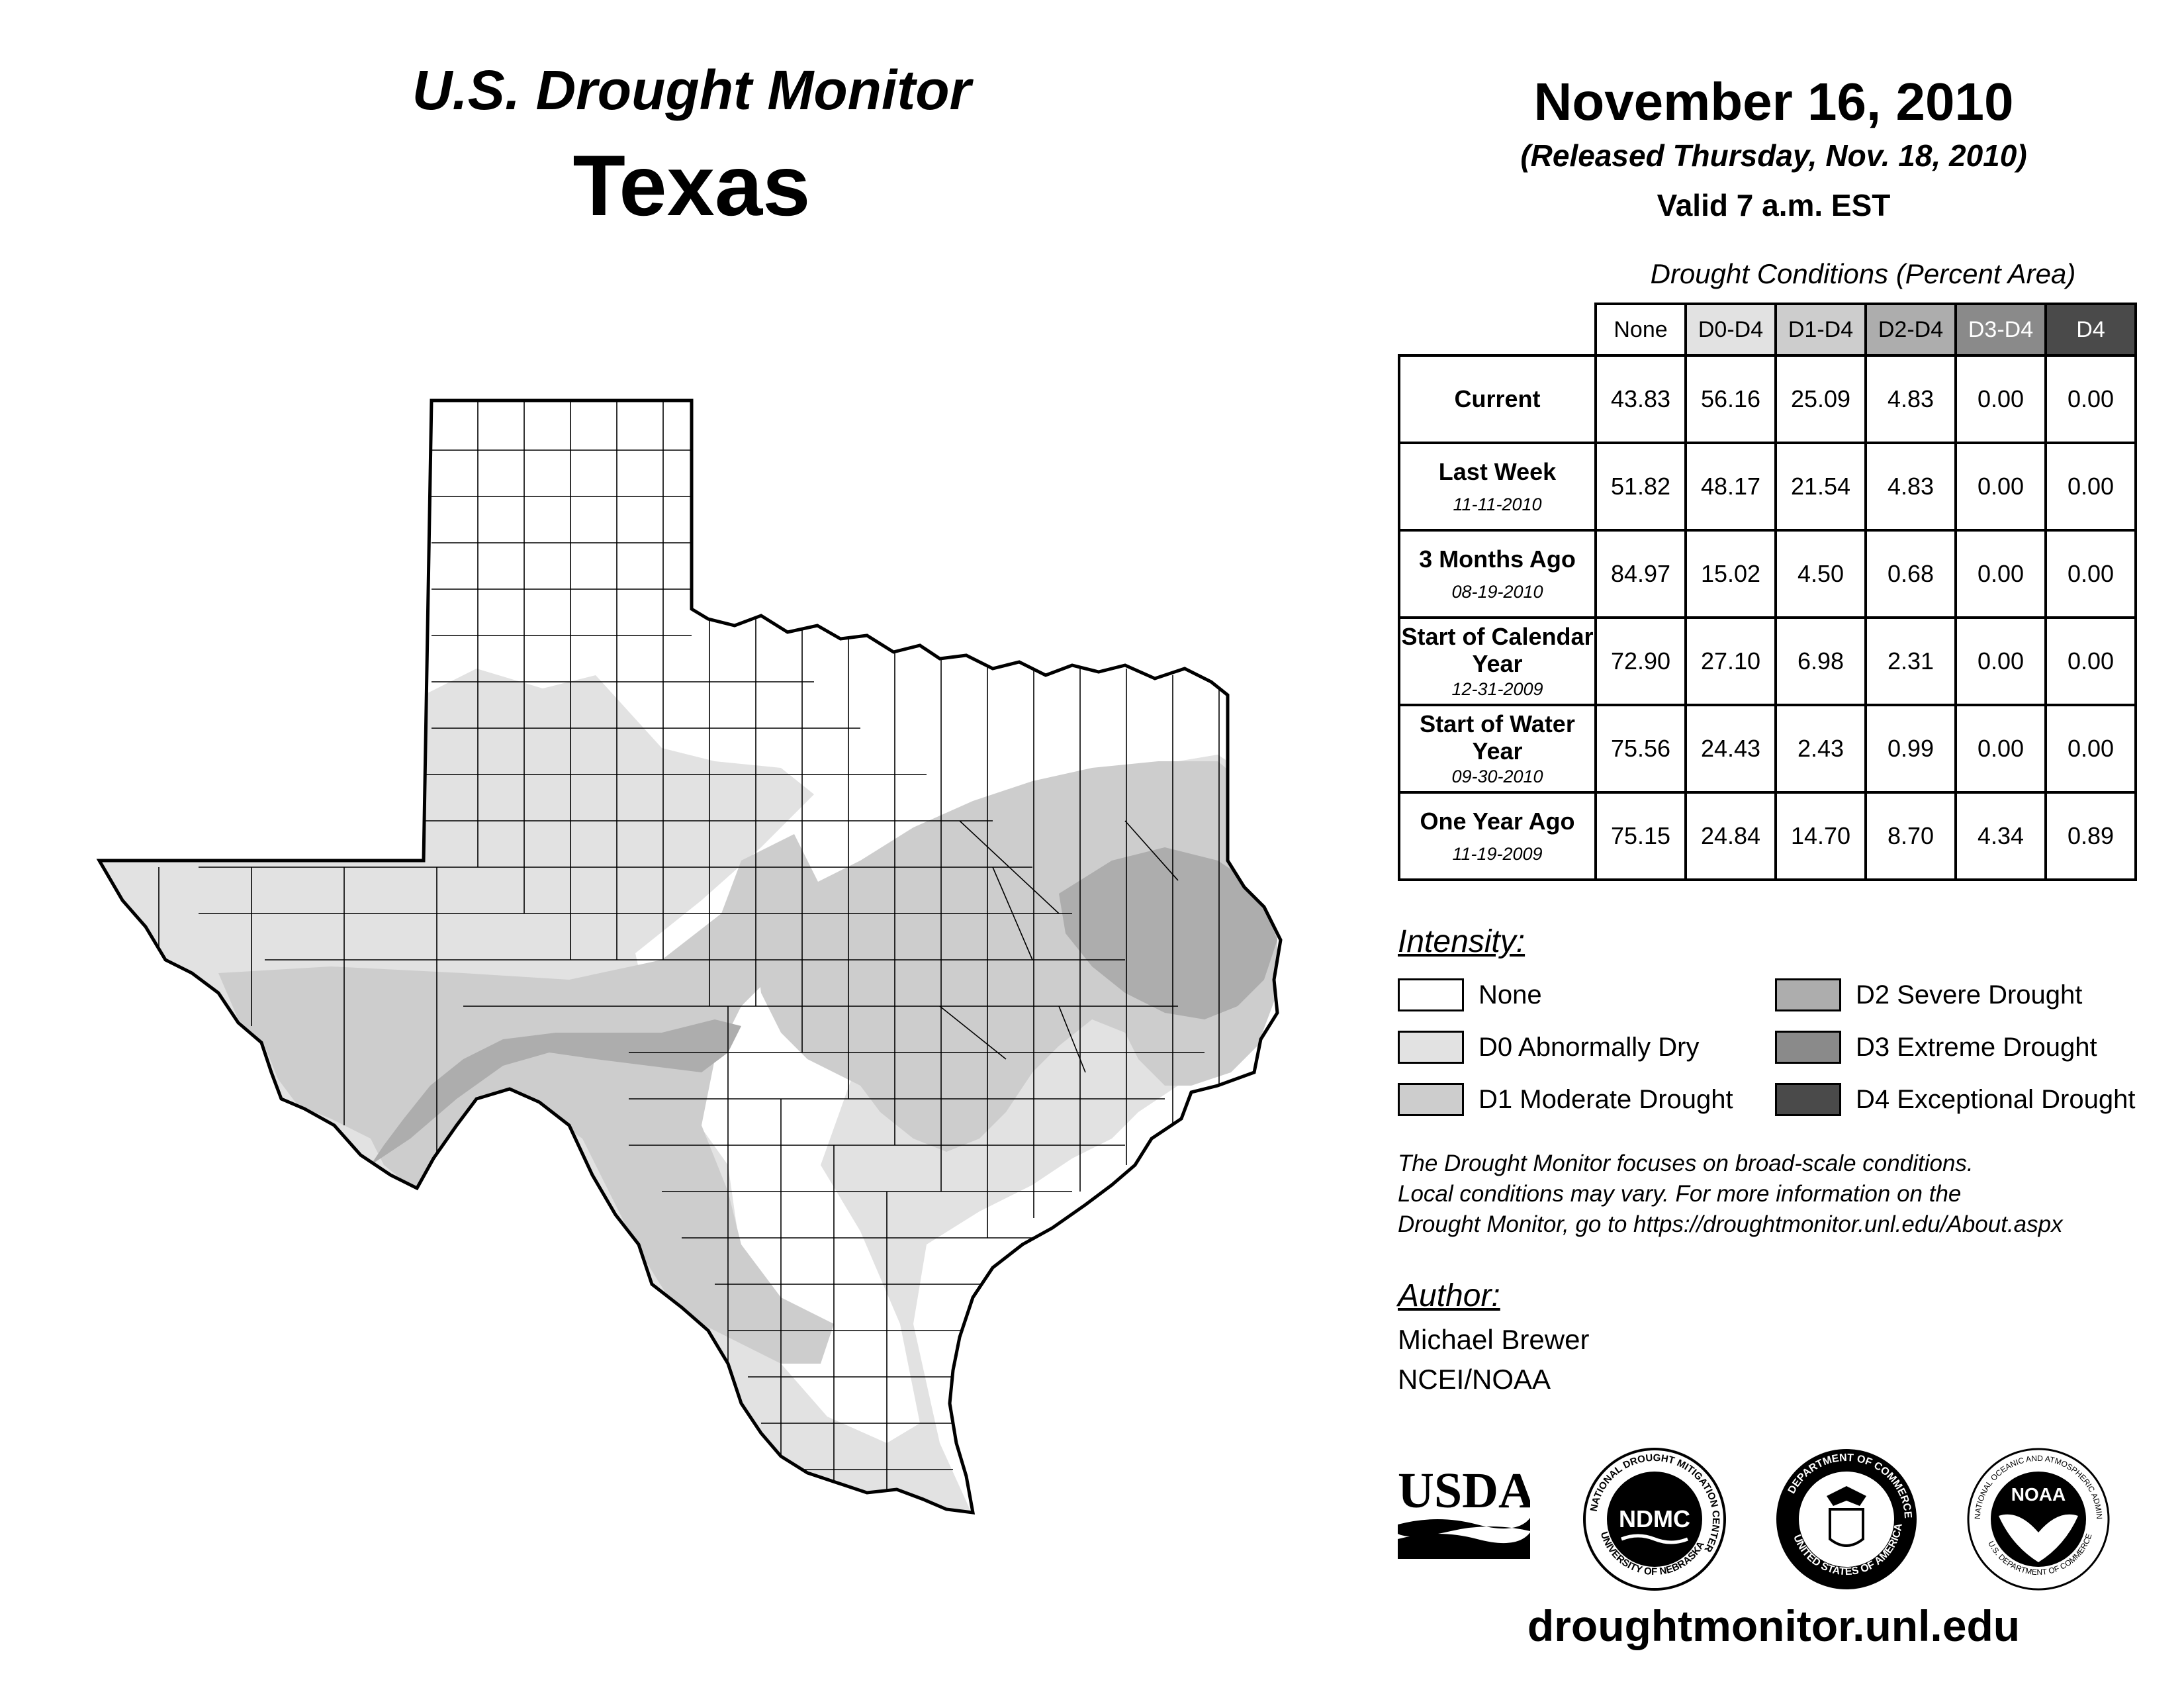 The width and height of the screenshot is (2184, 1688). I want to click on website-link: droughtmonitor.unl.edu, so click(1774, 1625).